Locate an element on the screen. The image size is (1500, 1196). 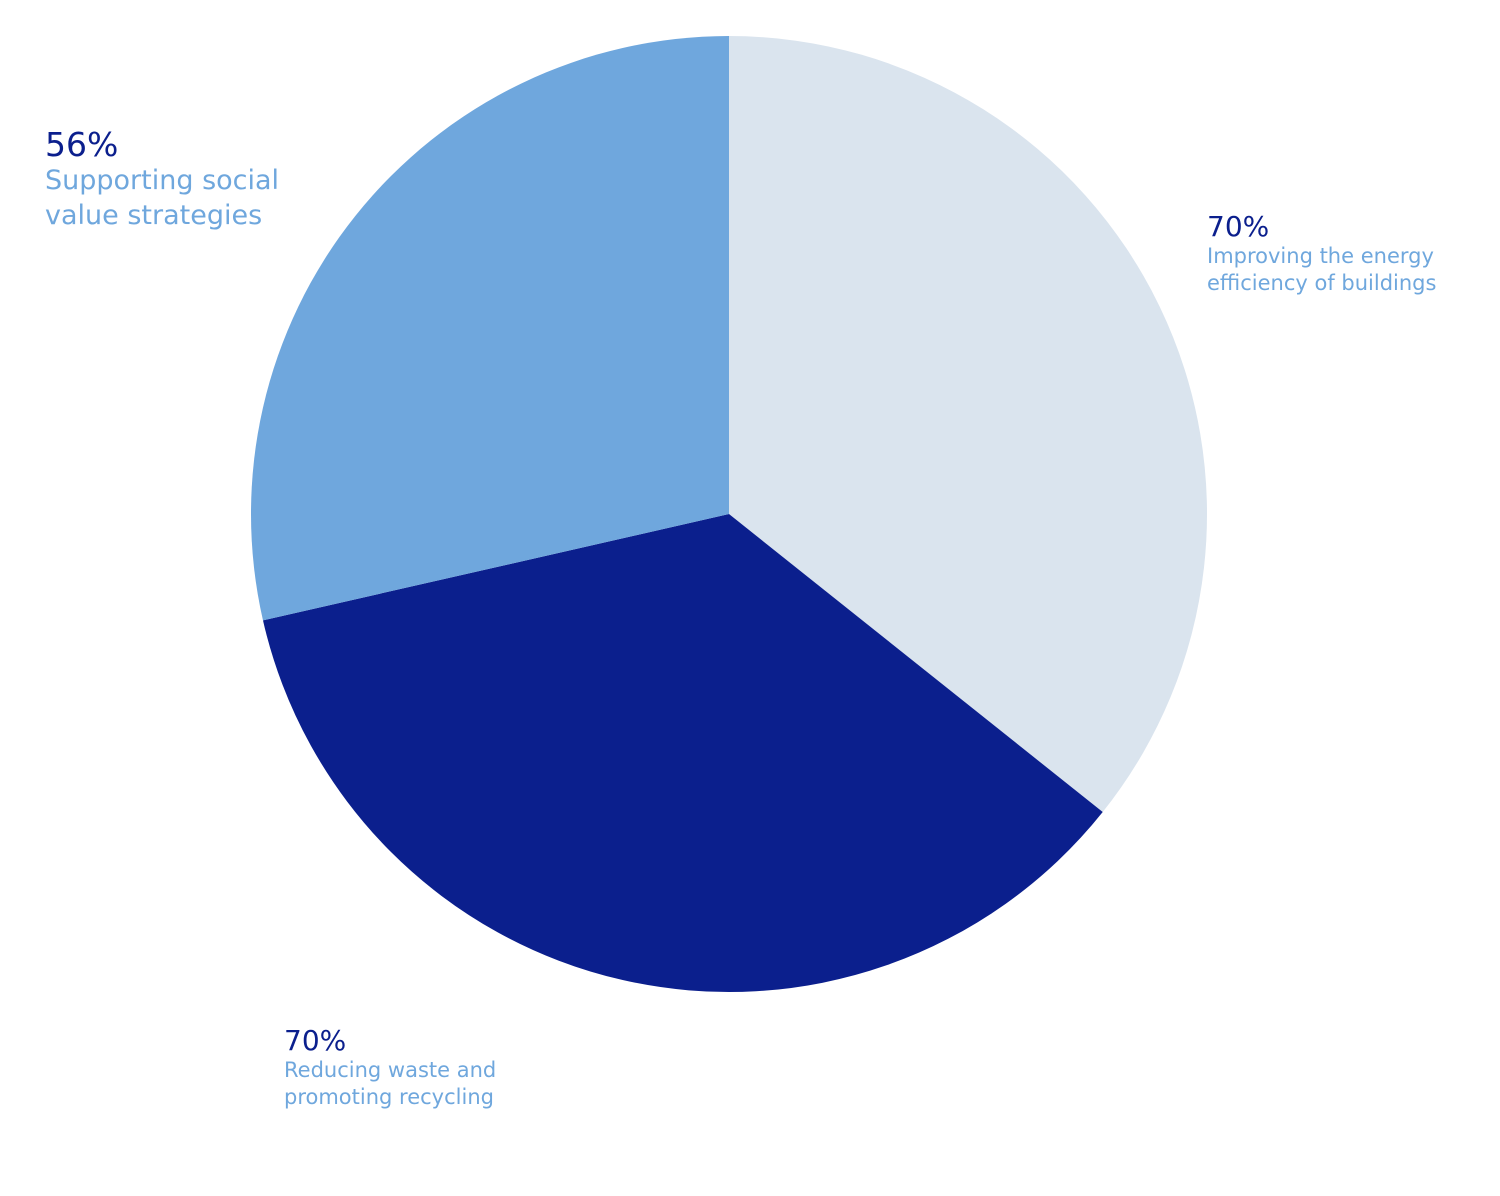
slice-category-label: efficiency of buildings is located at coordinates (1322, 283).